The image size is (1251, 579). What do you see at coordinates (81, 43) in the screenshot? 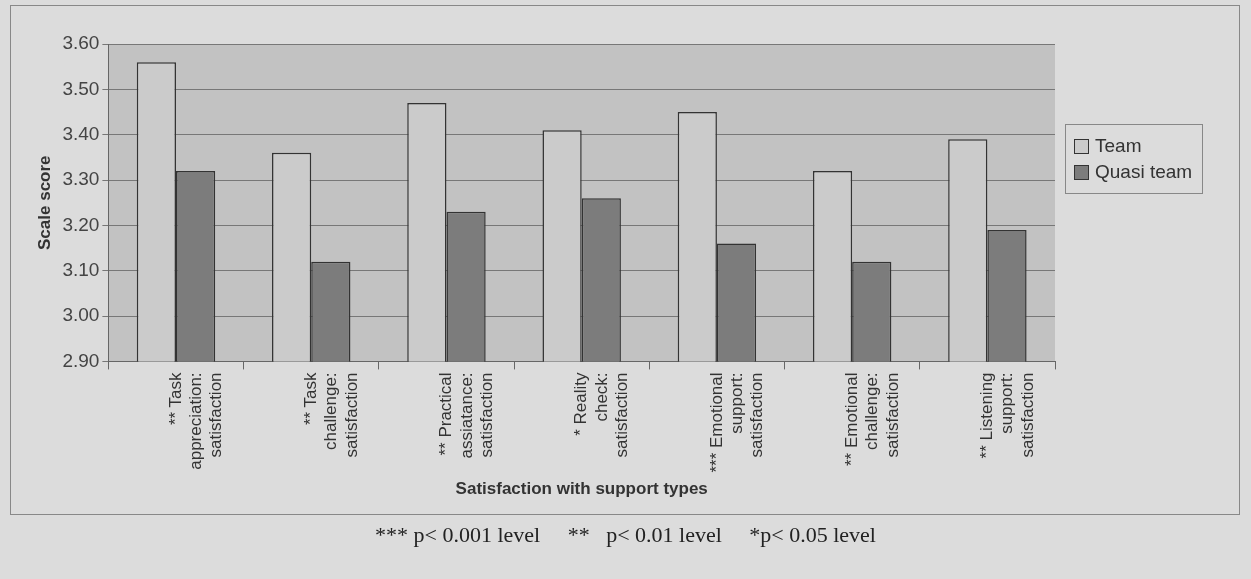
I see `y-tick-label: 3.60` at bounding box center [81, 43].